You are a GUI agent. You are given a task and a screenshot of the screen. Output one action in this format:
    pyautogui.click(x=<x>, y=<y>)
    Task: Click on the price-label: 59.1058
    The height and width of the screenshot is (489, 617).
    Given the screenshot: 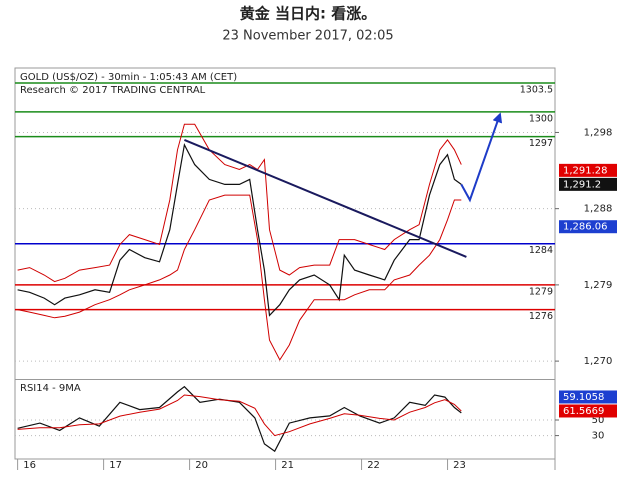 What is the action you would take?
    pyautogui.click(x=583, y=397)
    